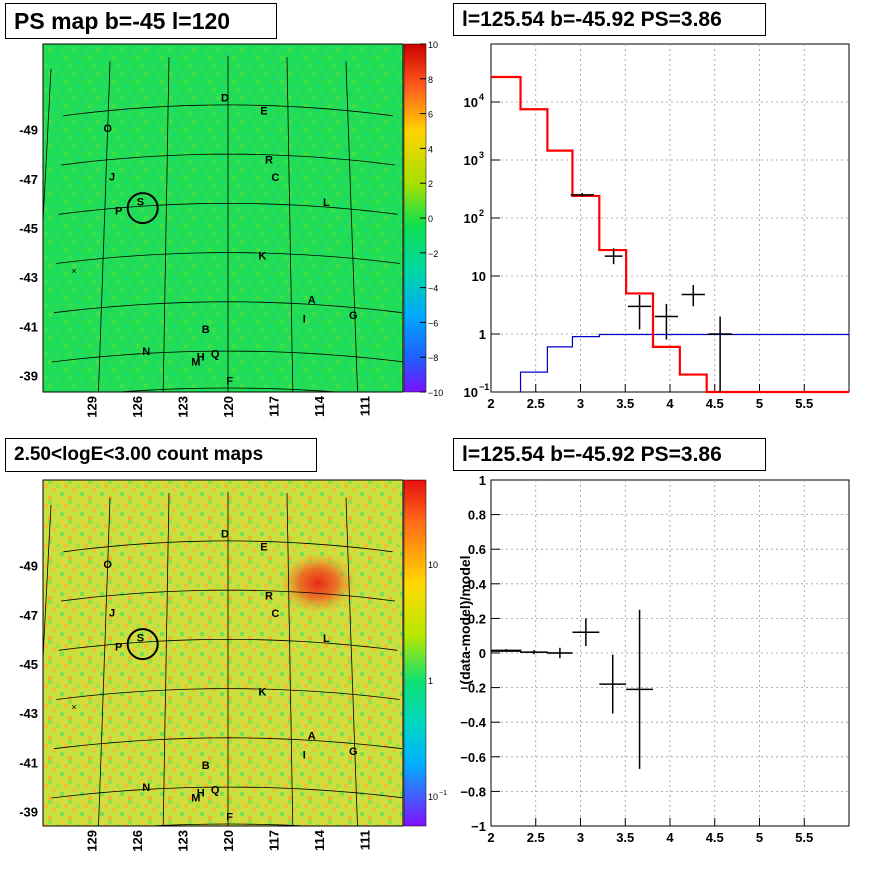 This screenshot has height=872, width=896. I want to click on cross-marker: ×, so click(73, 271).